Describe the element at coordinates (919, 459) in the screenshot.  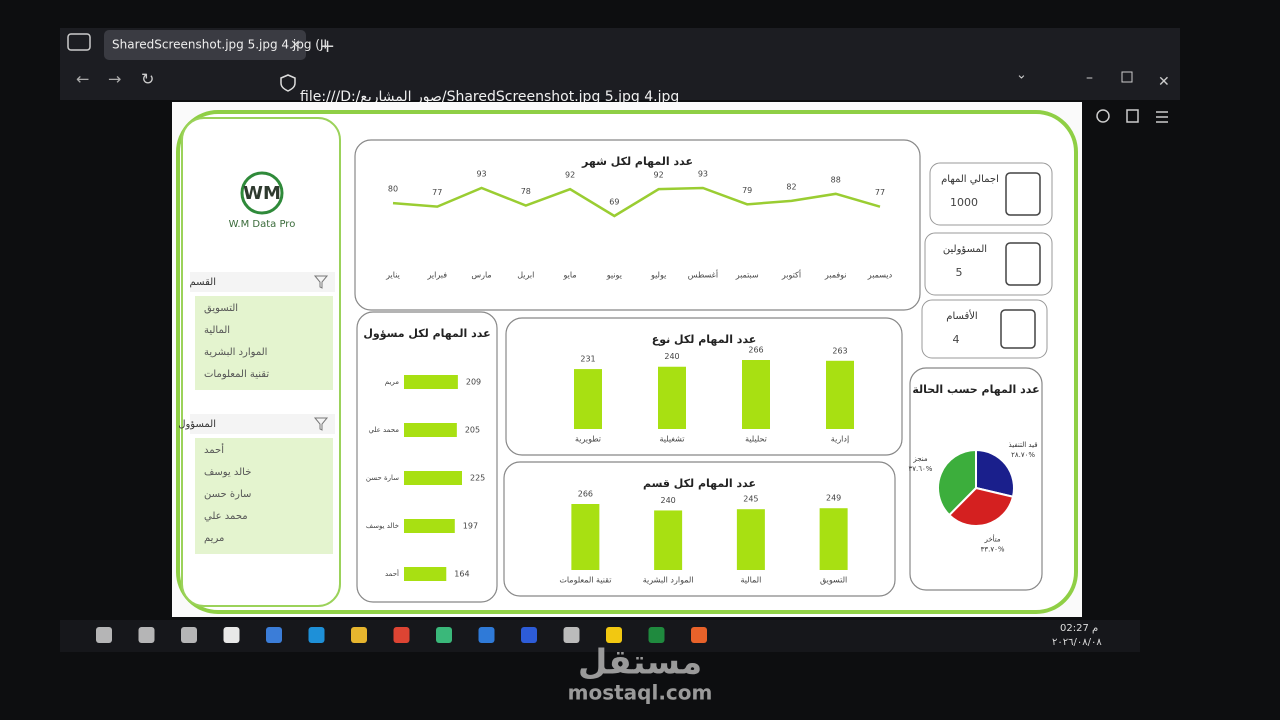
I see `pie-label: منجز` at that location.